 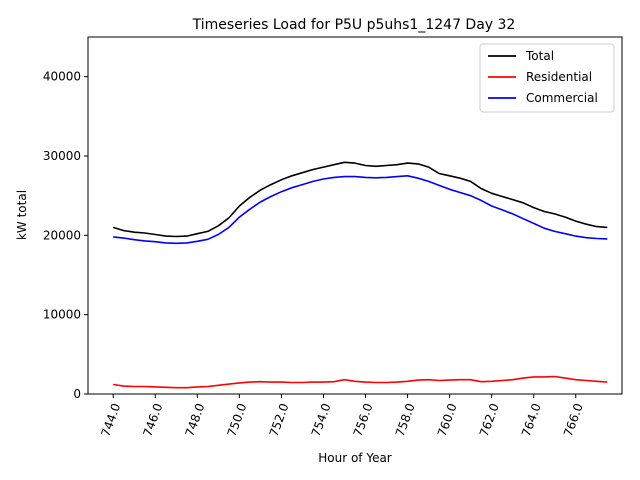 What do you see at coordinates (62, 315) in the screenshot?
I see `y-tick-label: 10000` at bounding box center [62, 315].